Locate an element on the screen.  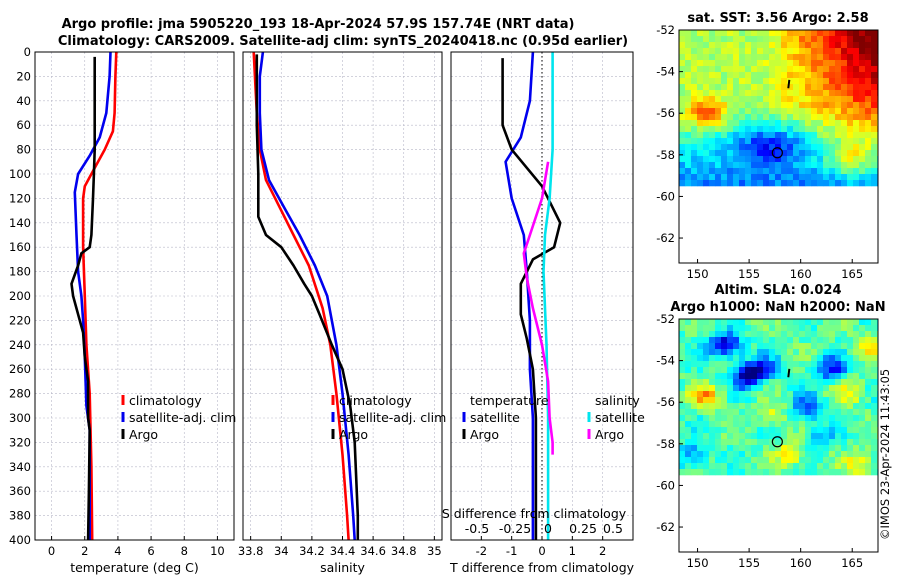
sst-lat-label: -58 is located at coordinates (665, 155).